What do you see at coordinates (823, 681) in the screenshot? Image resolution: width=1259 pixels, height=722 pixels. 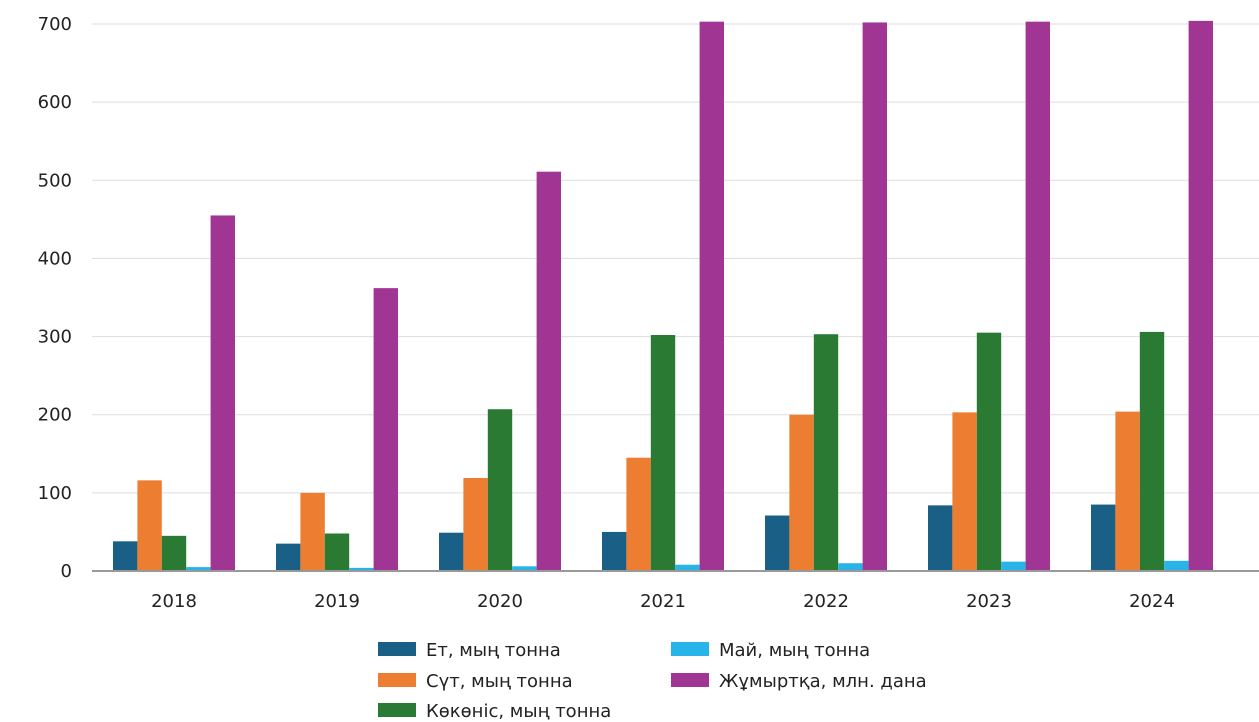 I see `legend-label: Жұмыртқа, млн. дана` at bounding box center [823, 681].